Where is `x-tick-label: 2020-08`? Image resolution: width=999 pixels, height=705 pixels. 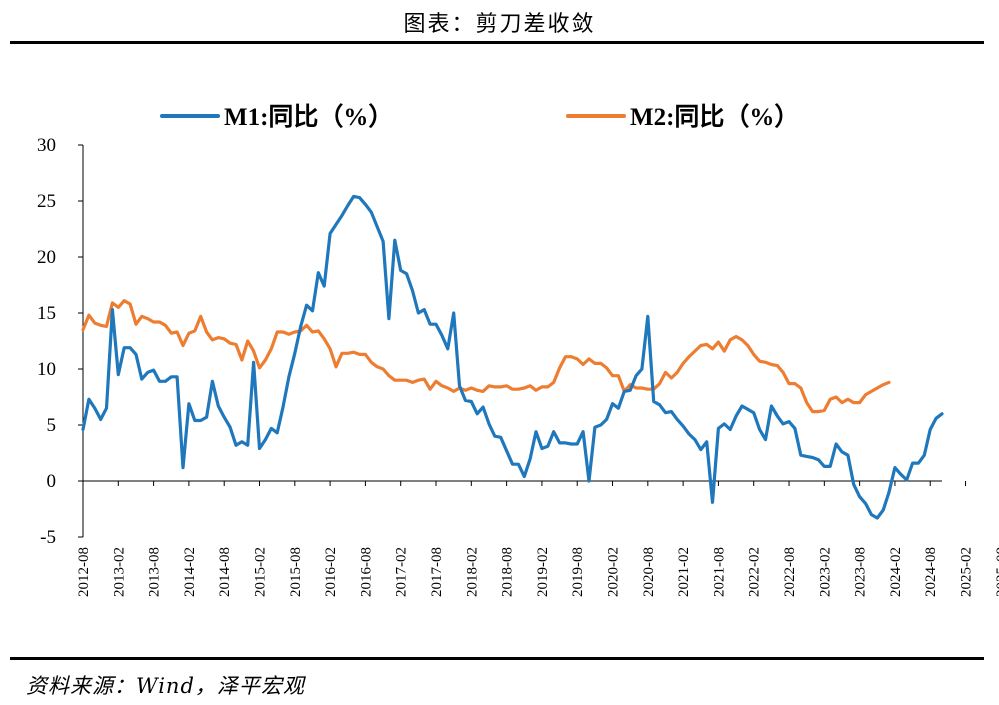
x-tick-label: 2020-08 is located at coordinates (649, 572).